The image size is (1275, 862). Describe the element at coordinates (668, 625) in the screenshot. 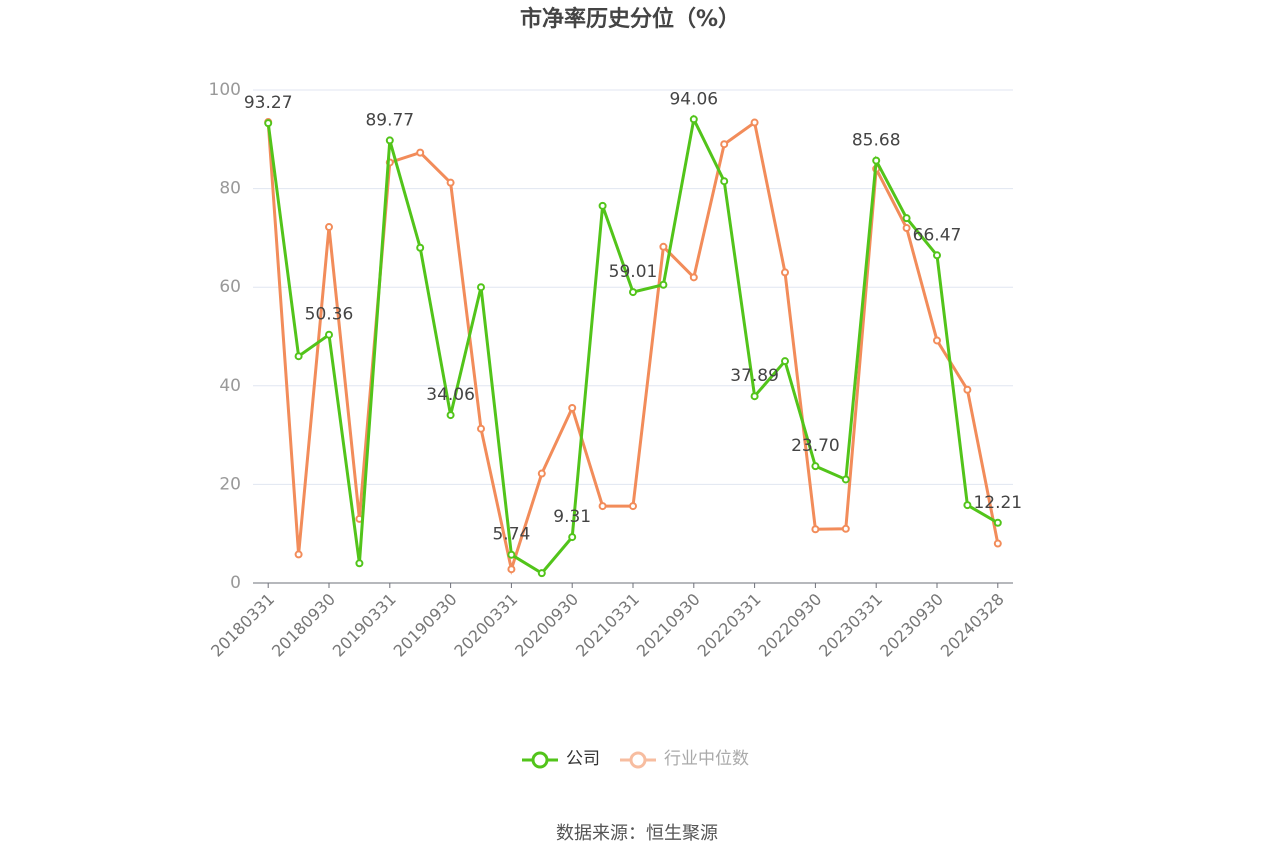

I see `x-tick-label: 20210930` at that location.